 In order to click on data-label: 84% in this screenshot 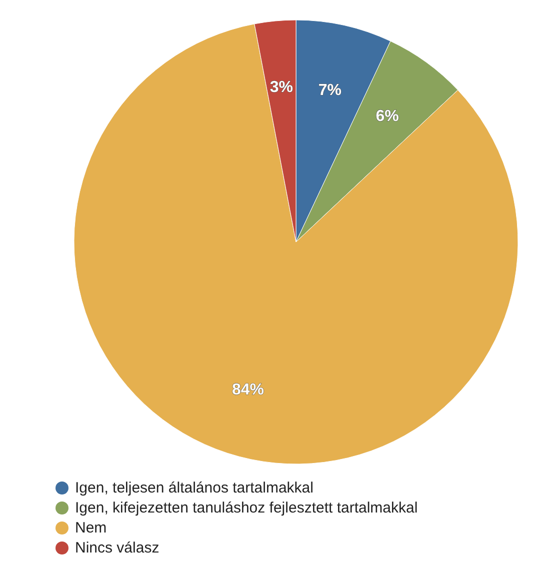, I will do `click(248, 389)`.